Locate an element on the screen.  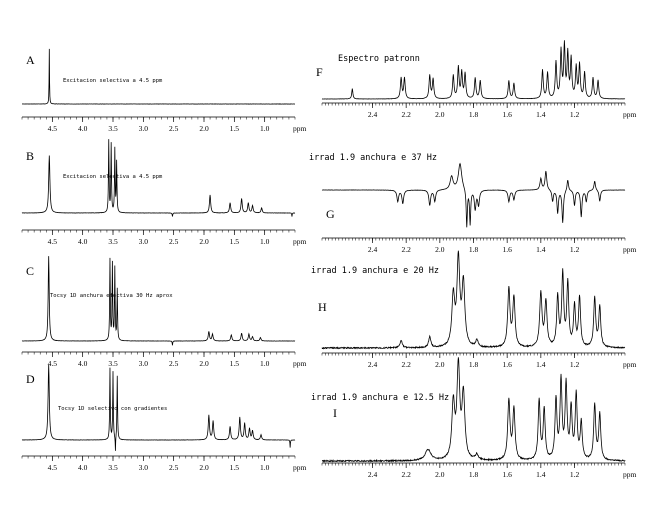
panel-letter: I is located at coordinates (335, 413).